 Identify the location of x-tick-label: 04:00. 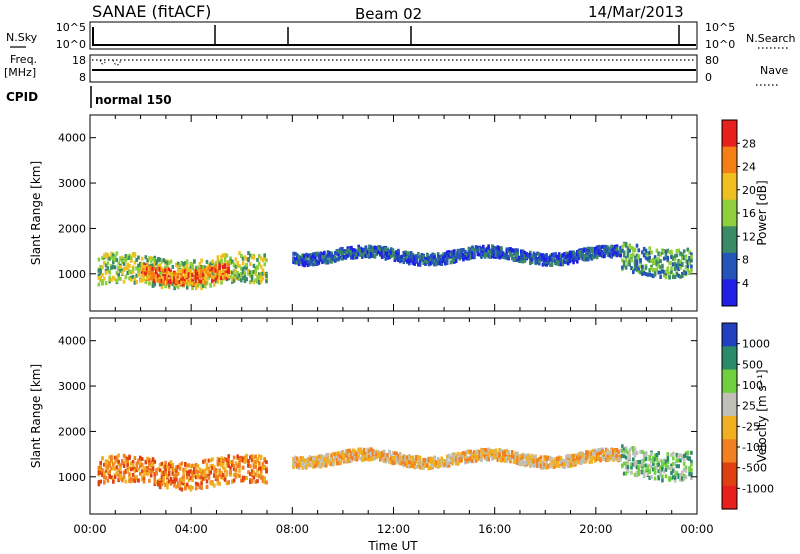
(191, 529).